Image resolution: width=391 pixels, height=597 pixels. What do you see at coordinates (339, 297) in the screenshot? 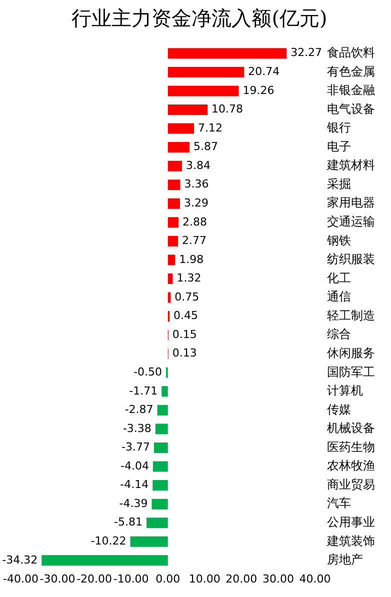
I see `y-tick-label: 通信` at bounding box center [339, 297].